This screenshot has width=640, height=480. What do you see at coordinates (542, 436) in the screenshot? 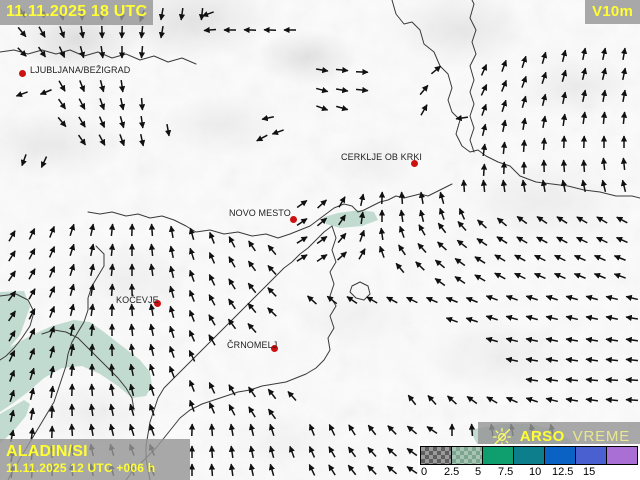
I see `brand-name: ARSO` at bounding box center [542, 436].